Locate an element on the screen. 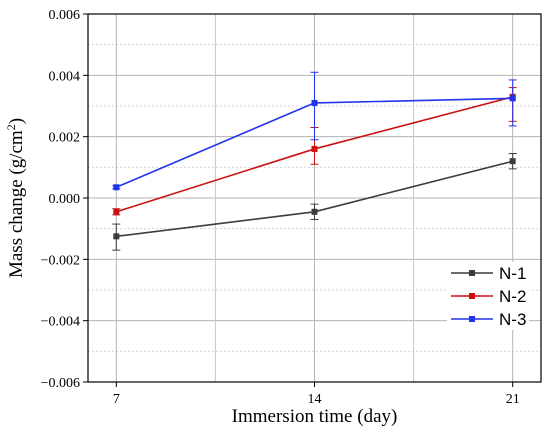 The image size is (550, 436). legend-entry-n-3: N-3 is located at coordinates (488, 319).